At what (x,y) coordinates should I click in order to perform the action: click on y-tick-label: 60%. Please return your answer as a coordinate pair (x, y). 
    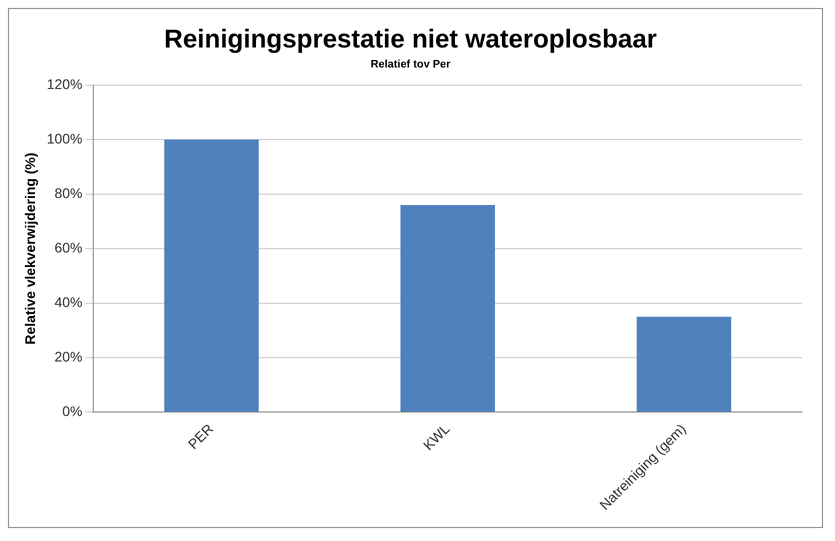
    Looking at the image, I should click on (68, 247).